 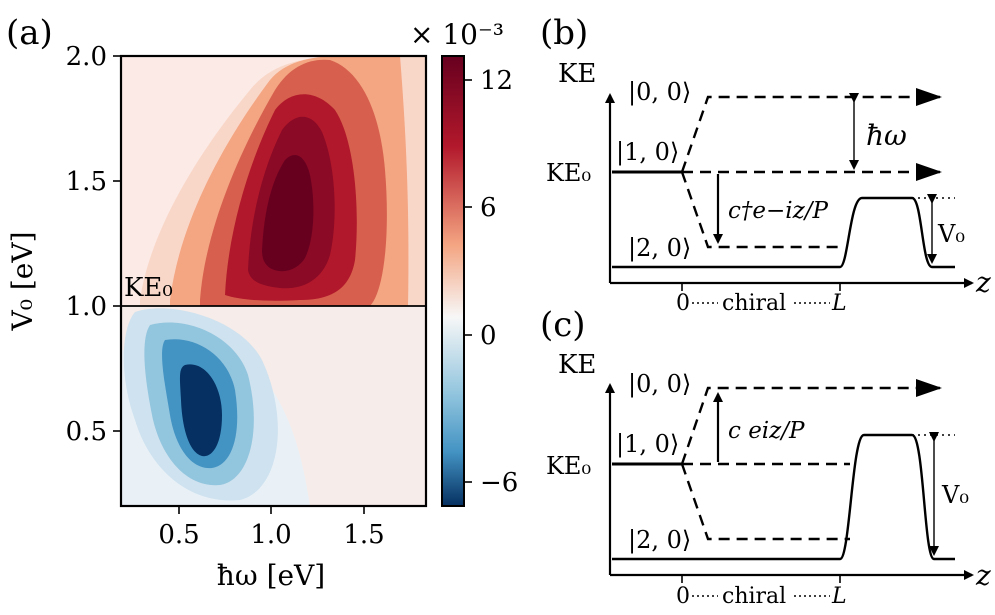 I want to click on colorbar: 12 6 0 −6 × 10⁻³, so click(x=464, y=262).